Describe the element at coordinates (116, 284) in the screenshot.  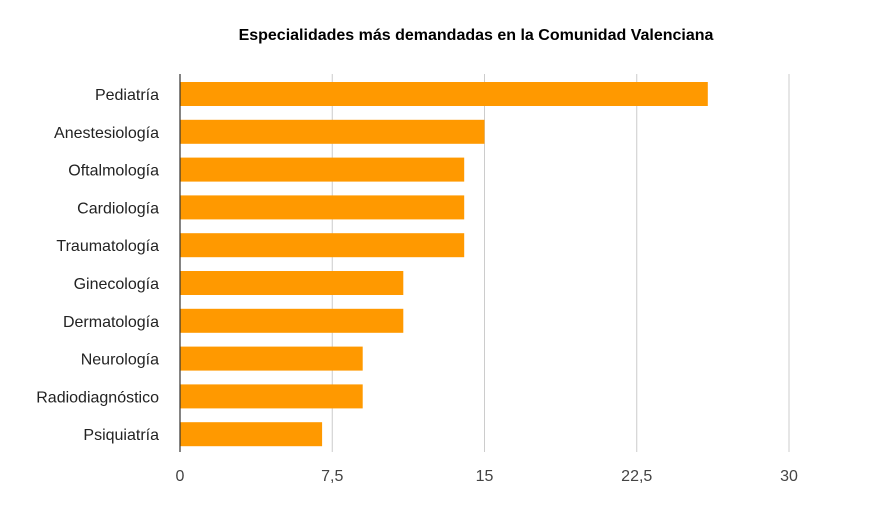
I see `category-label-5: Ginecología` at that location.